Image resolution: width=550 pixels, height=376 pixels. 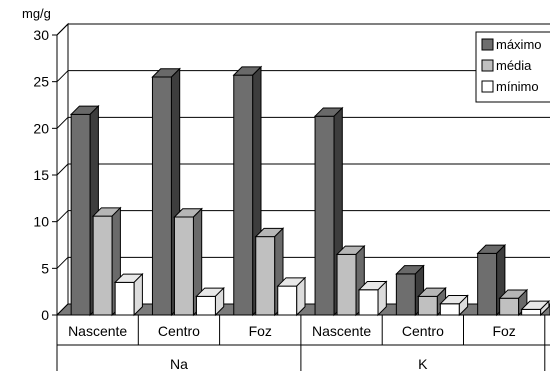 What do you see at coordinates (41, 128) in the screenshot?
I see `y-tick-label: 20` at bounding box center [41, 128].